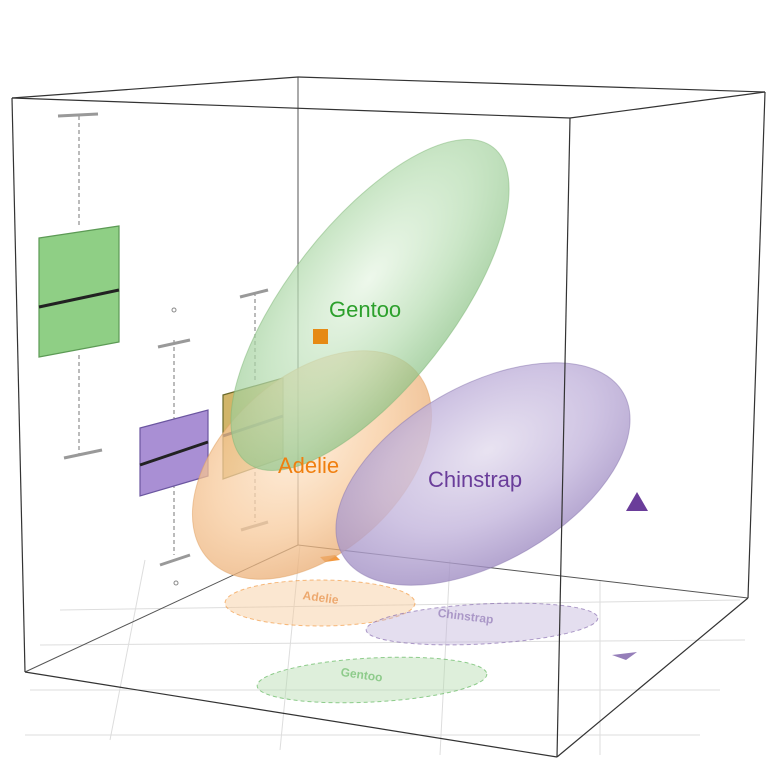 The width and height of the screenshot is (770, 770). I want to click on outlier-chinstrap-triangle, so click(637, 501).